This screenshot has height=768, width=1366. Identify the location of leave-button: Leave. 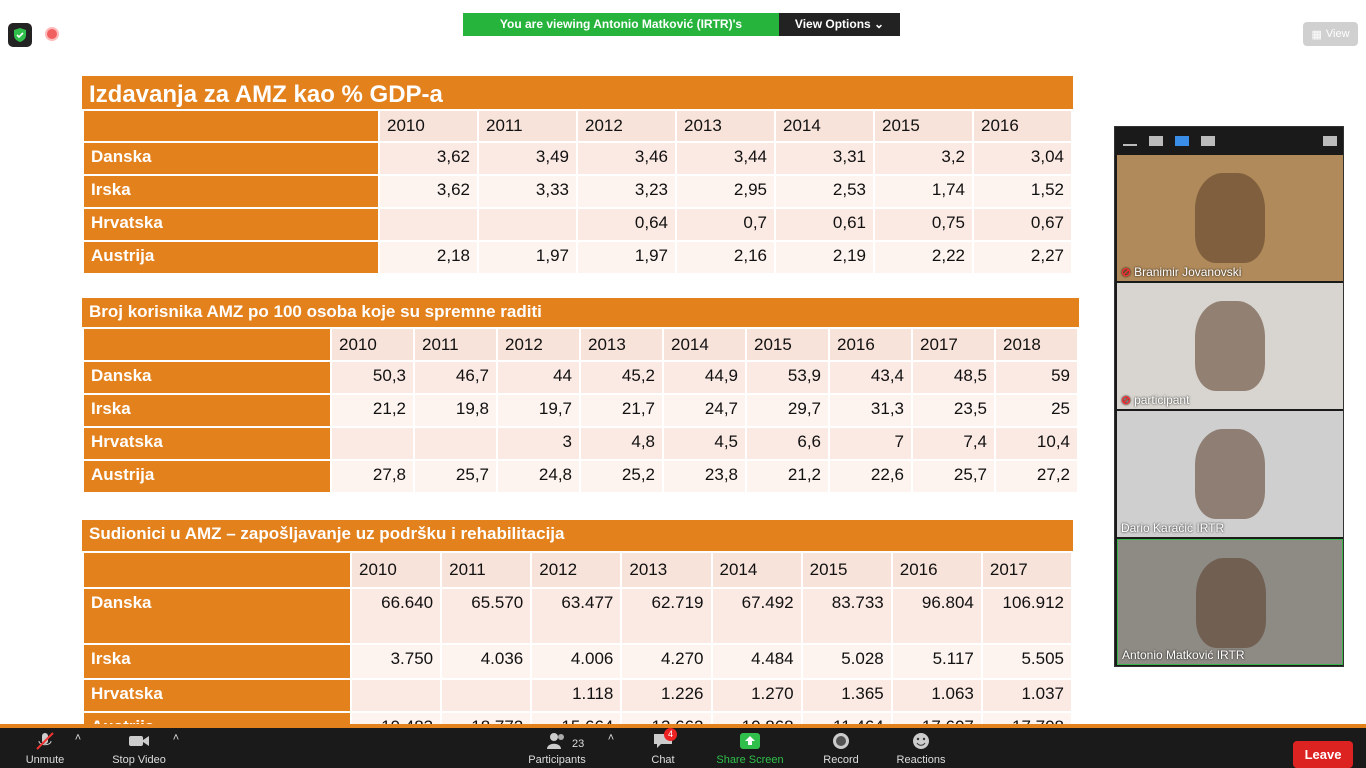
(1323, 754).